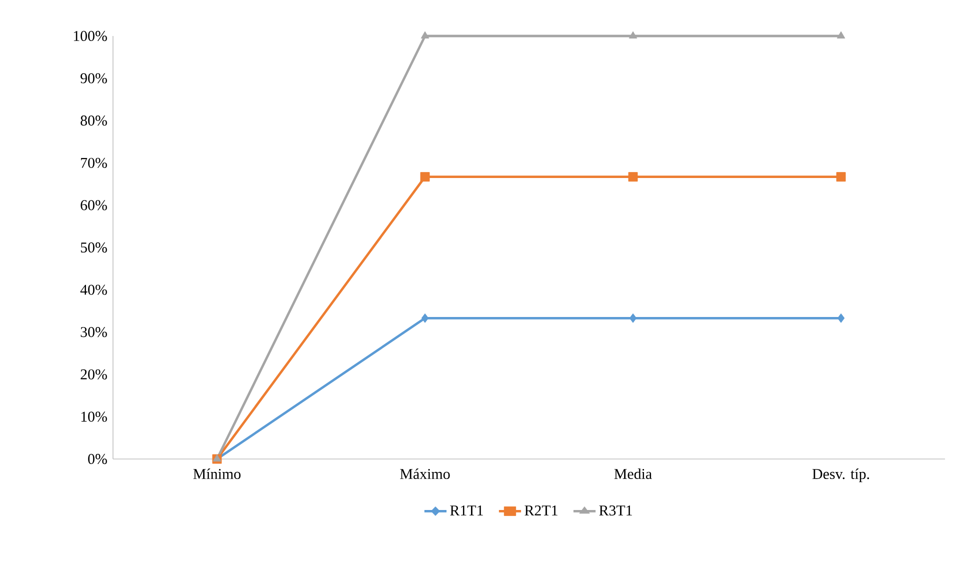 The width and height of the screenshot is (965, 580). What do you see at coordinates (93, 374) in the screenshot?
I see `y-tick-label: 20%` at bounding box center [93, 374].